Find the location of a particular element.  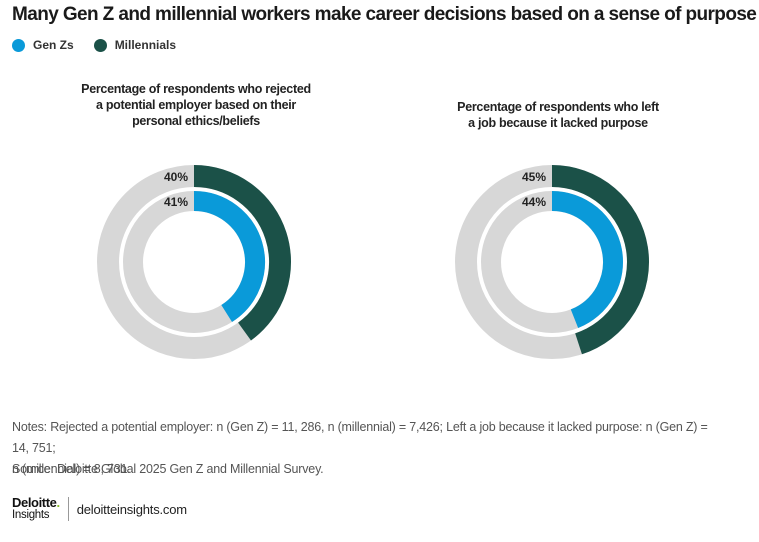

brand-name-line: Deloitte. is located at coordinates (36, 502).